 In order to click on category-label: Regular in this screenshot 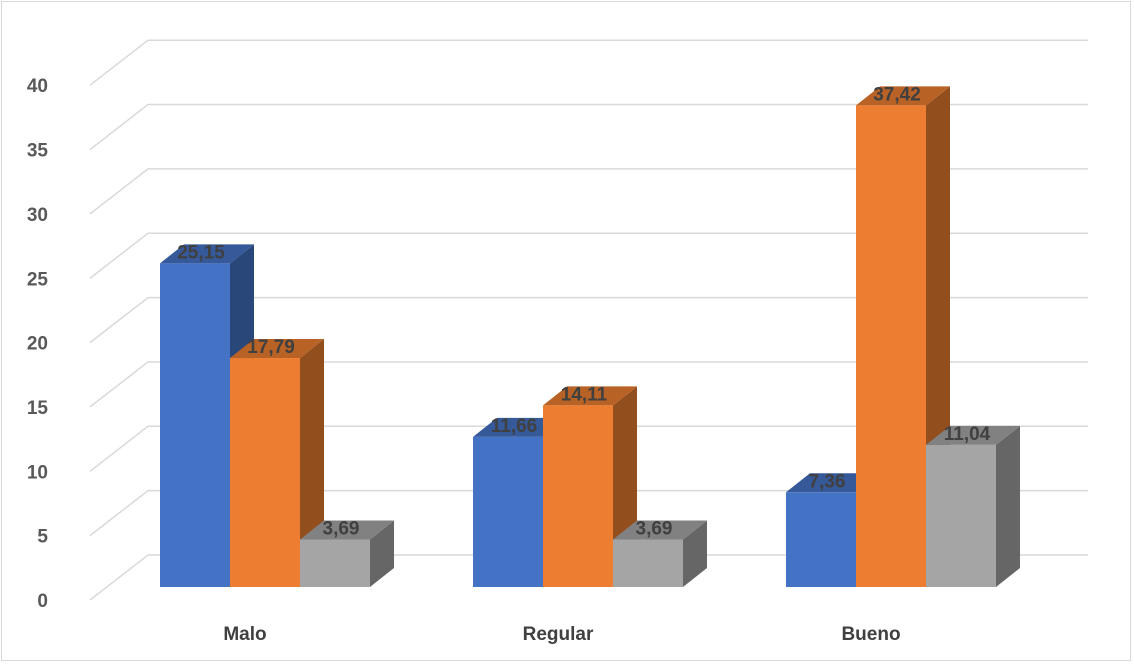, I will do `click(558, 634)`.